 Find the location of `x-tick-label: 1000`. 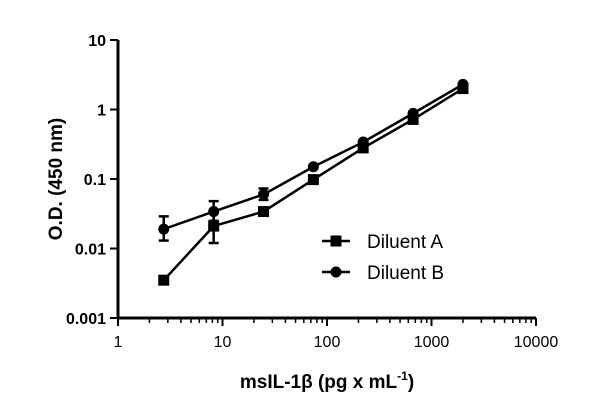

x-tick-label: 1000 is located at coordinates (432, 342).